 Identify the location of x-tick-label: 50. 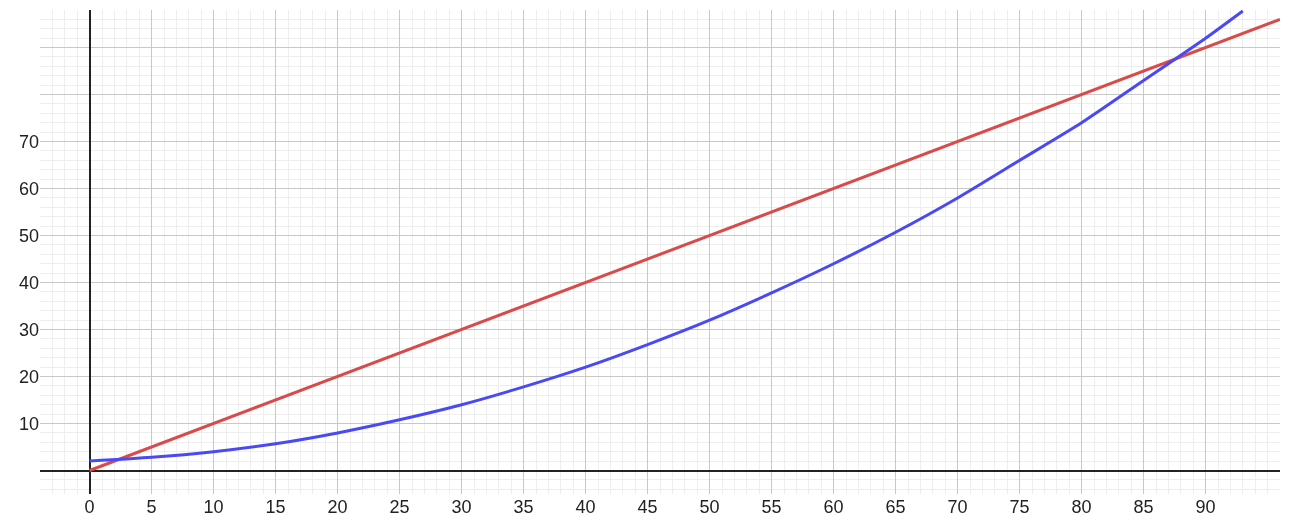
(709, 507).